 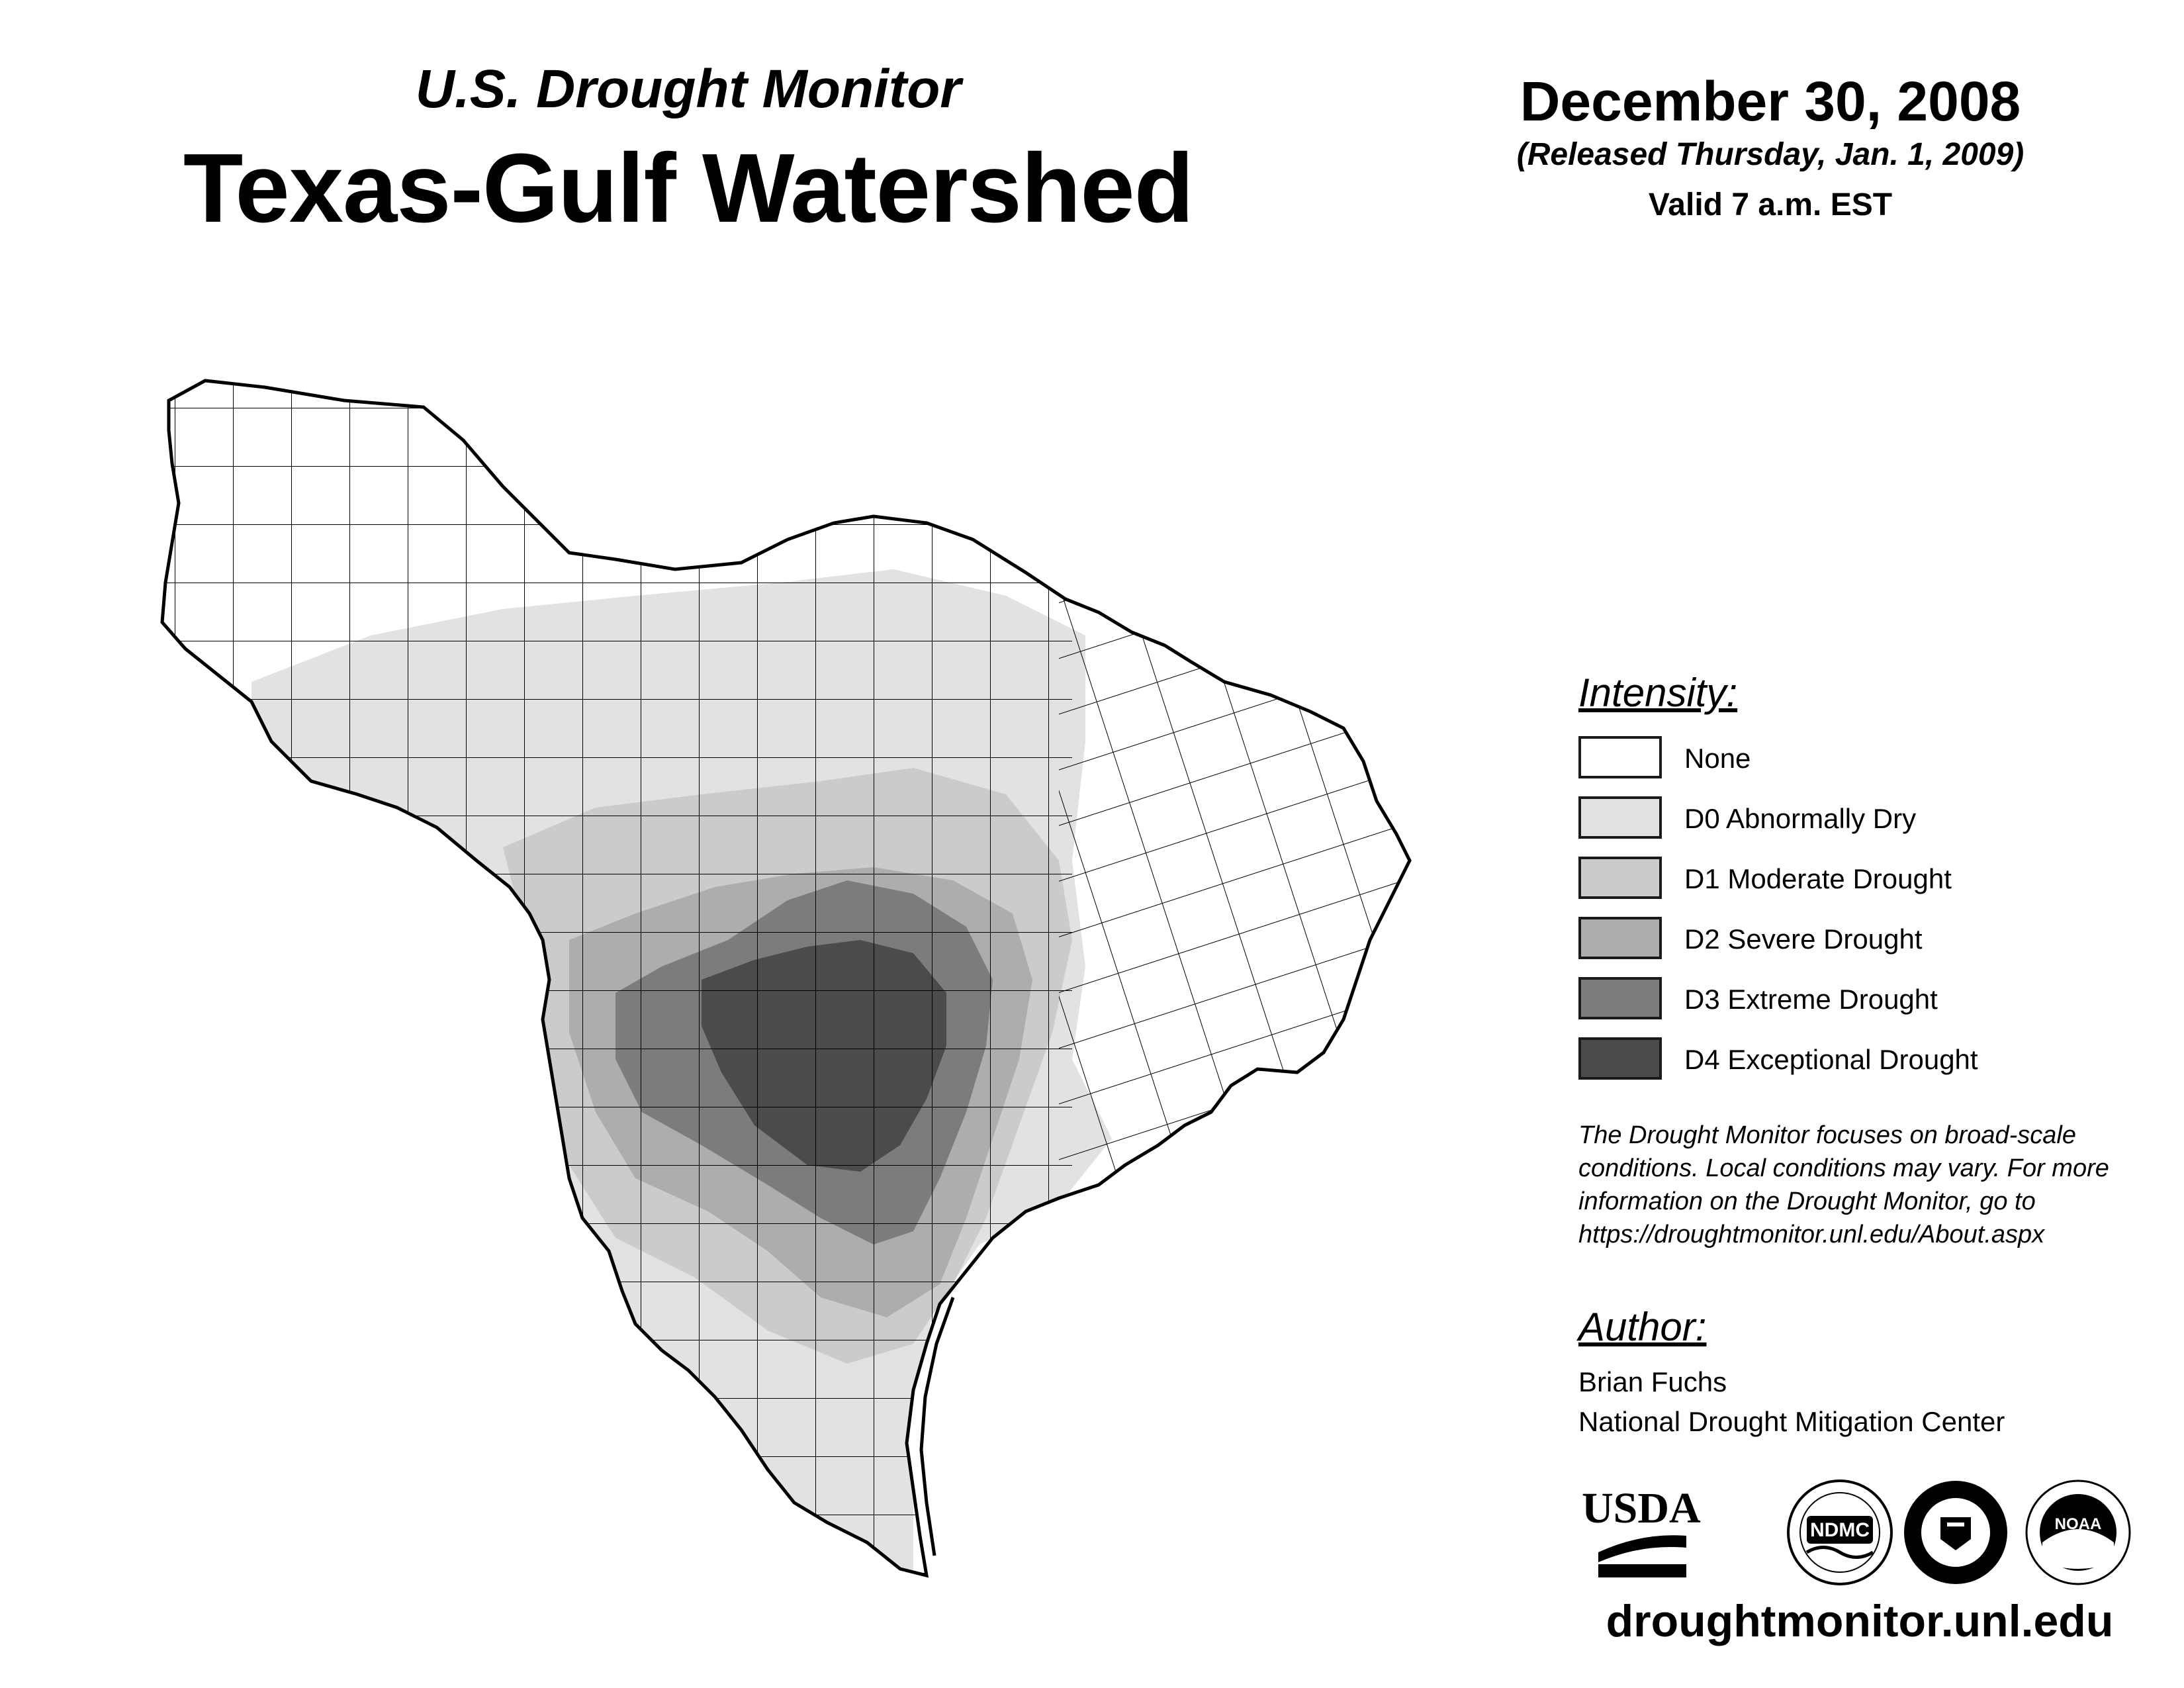 What do you see at coordinates (1818, 878) in the screenshot?
I see `legend-label: D1 Moderate Drought` at bounding box center [1818, 878].